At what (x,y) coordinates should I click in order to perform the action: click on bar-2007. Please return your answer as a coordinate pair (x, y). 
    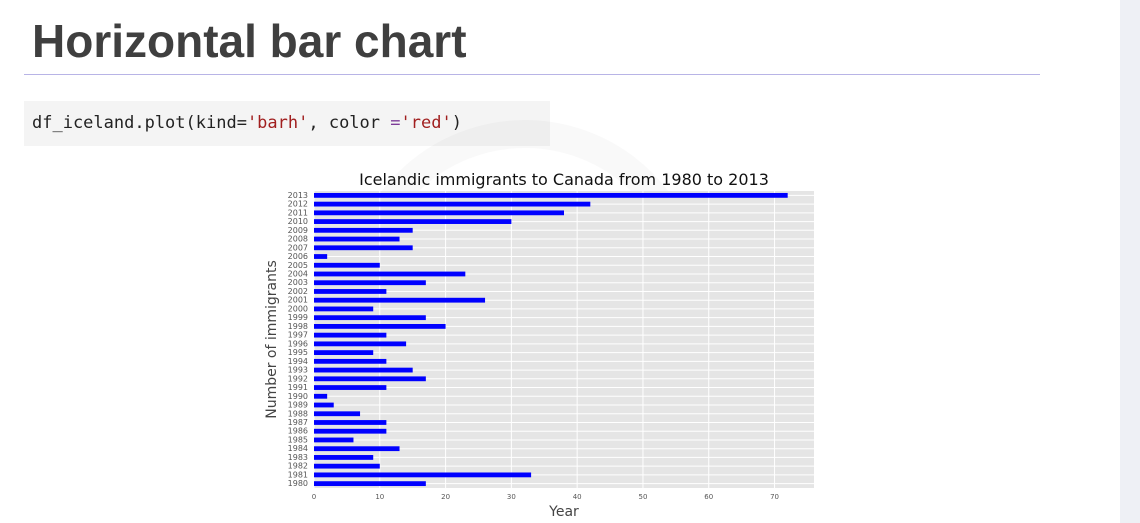
    Looking at the image, I should click on (363, 248).